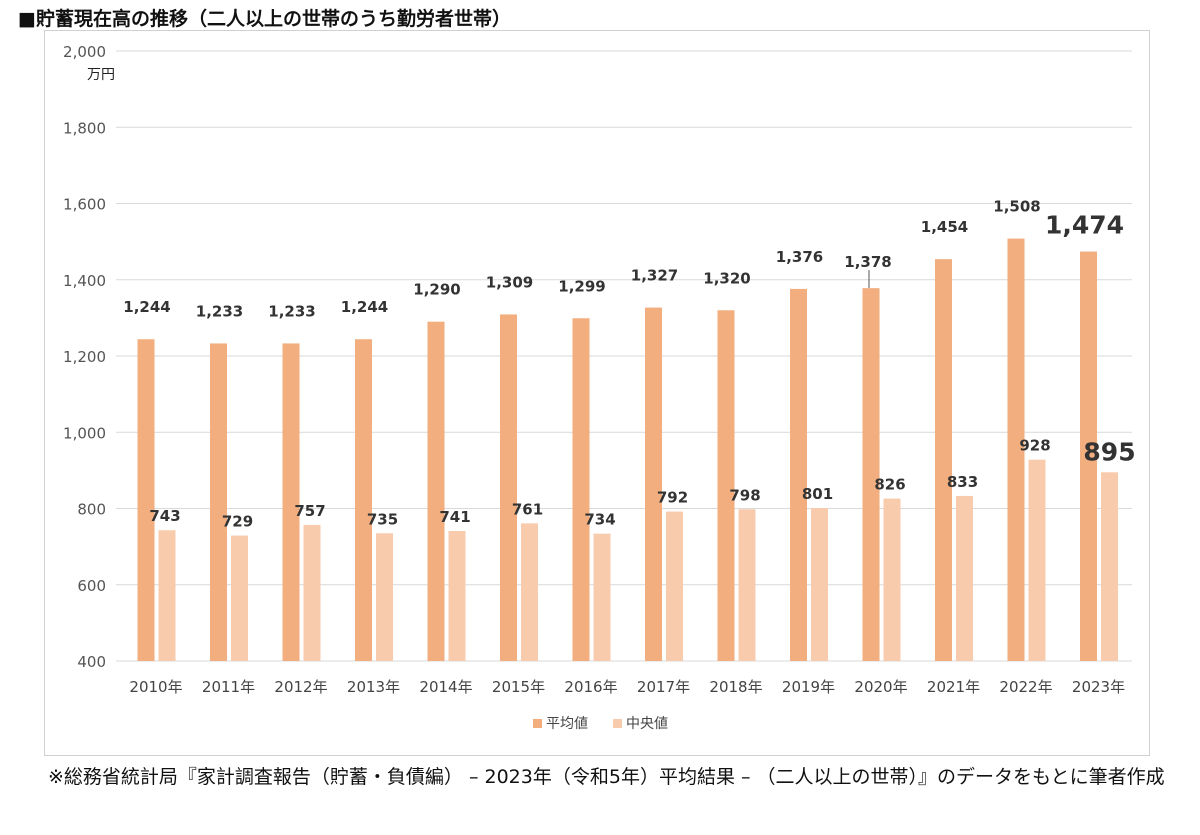 The width and height of the screenshot is (1200, 835). Describe the element at coordinates (264, 19) in the screenshot. I see `chart-title: ■貯蓄現在高の推移（二人以上の世帯のうち勤労者世帯）` at that location.